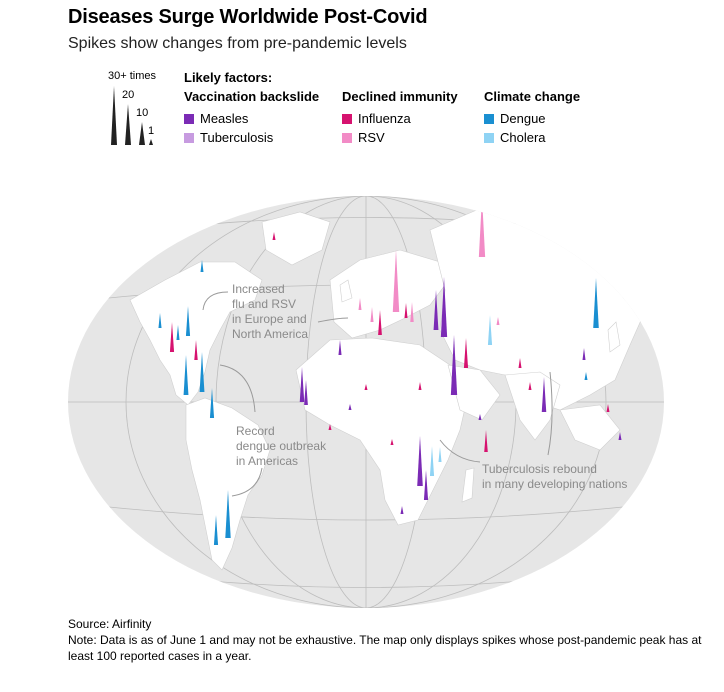  What do you see at coordinates (382, 431) in the screenshot?
I see `land-africa` at bounding box center [382, 431].